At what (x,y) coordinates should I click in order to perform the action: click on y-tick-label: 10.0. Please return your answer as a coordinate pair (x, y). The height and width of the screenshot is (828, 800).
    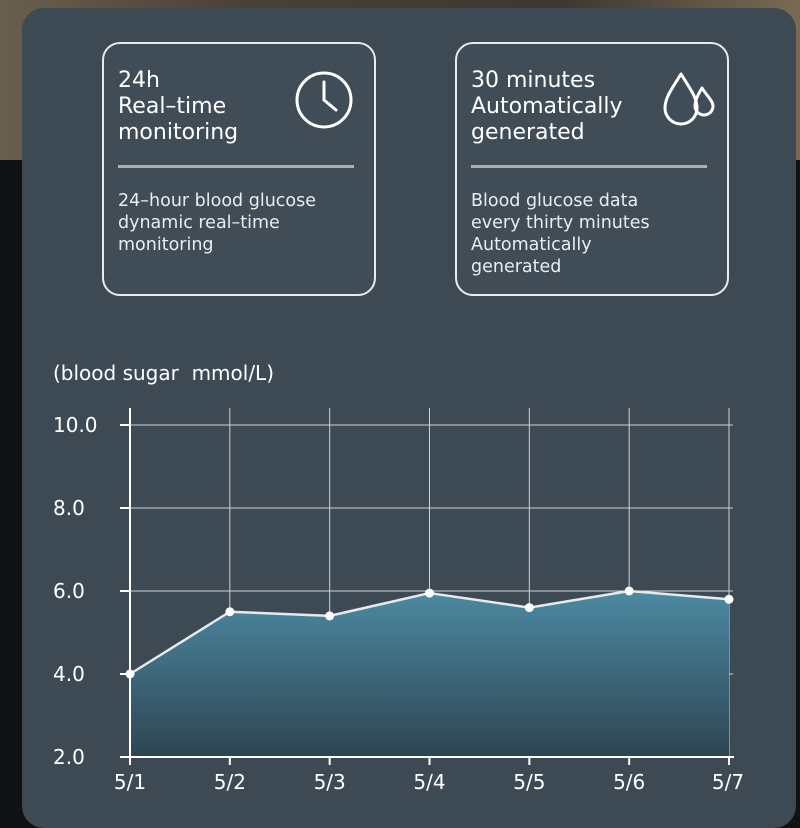
    Looking at the image, I should click on (75, 425).